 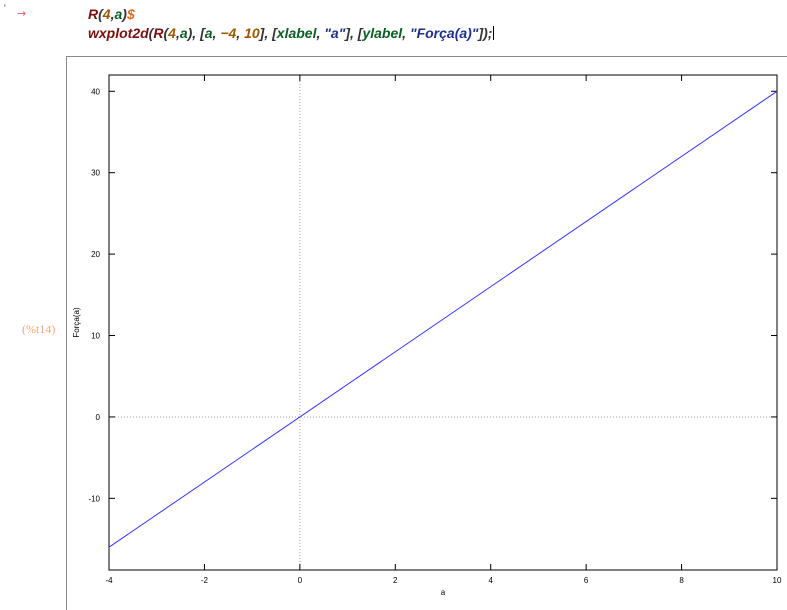 I want to click on x-tick-label: 6, so click(x=586, y=580).